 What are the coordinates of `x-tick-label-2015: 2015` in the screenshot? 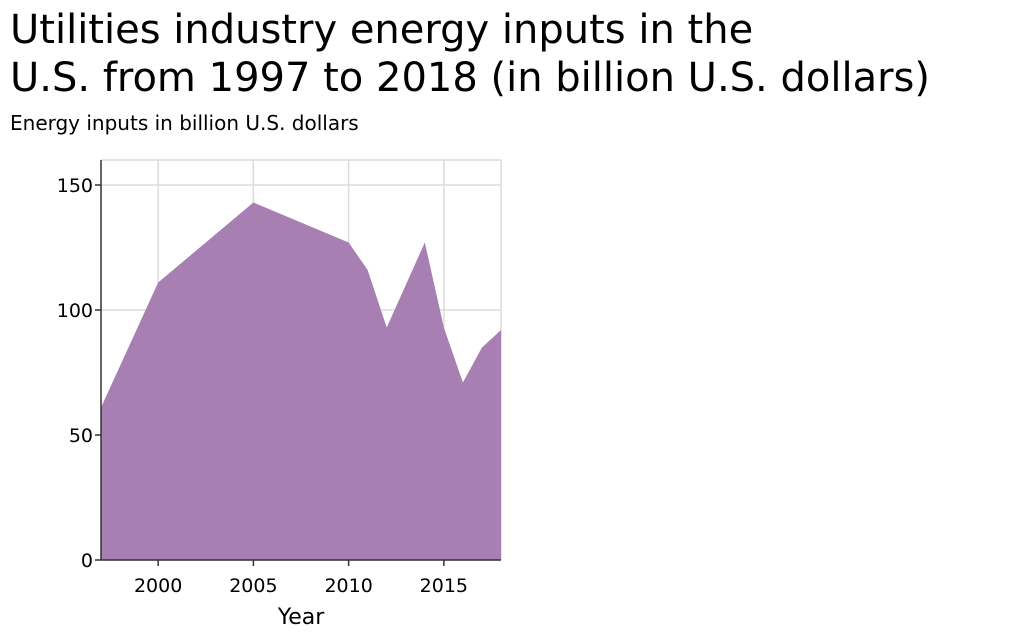 It's located at (444, 586).